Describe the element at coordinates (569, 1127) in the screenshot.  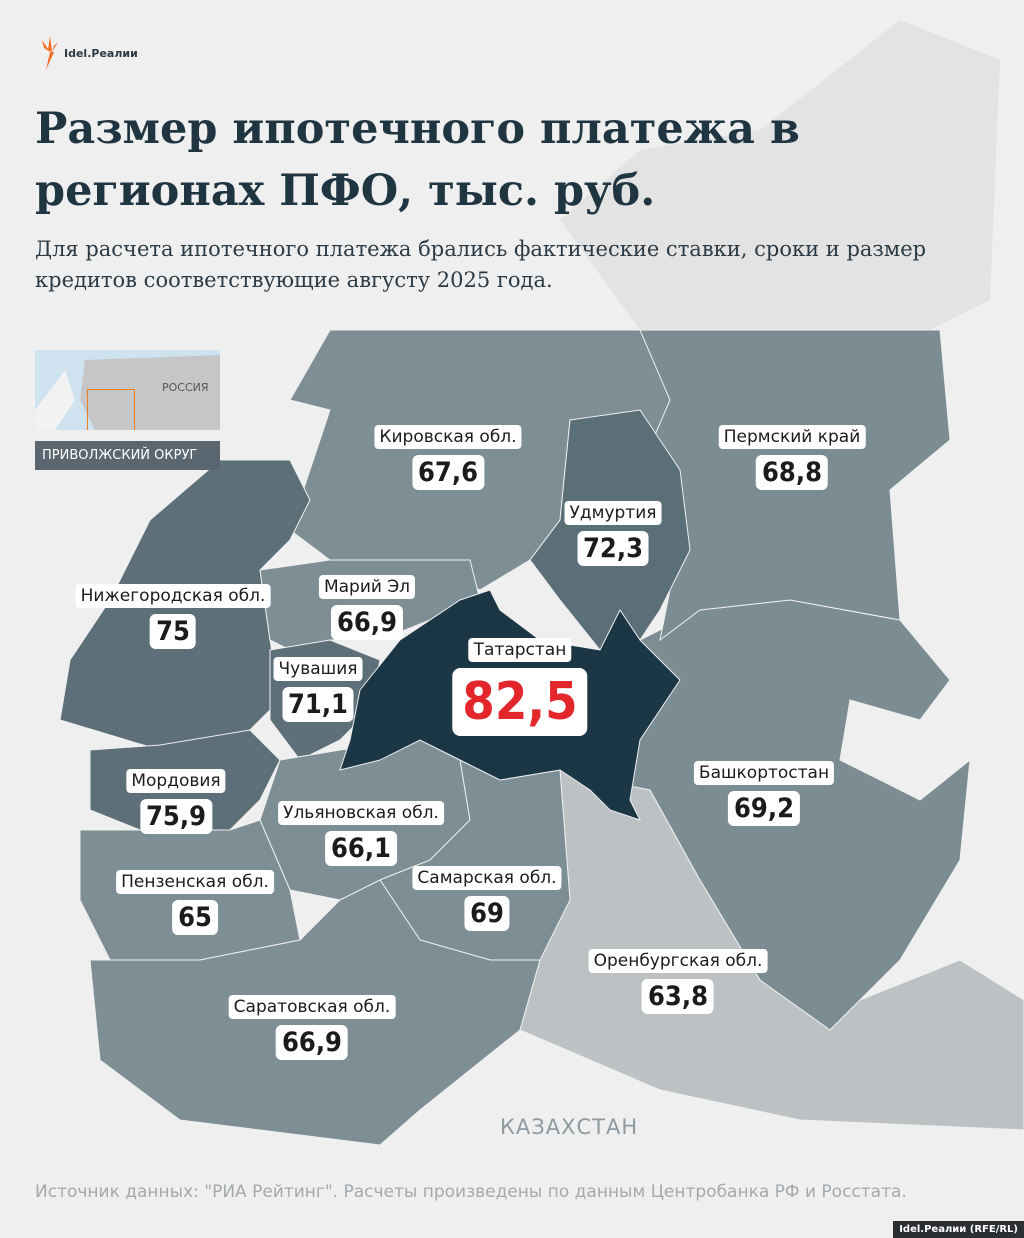
I see `neighbor-label: КАЗАХСТАН` at that location.